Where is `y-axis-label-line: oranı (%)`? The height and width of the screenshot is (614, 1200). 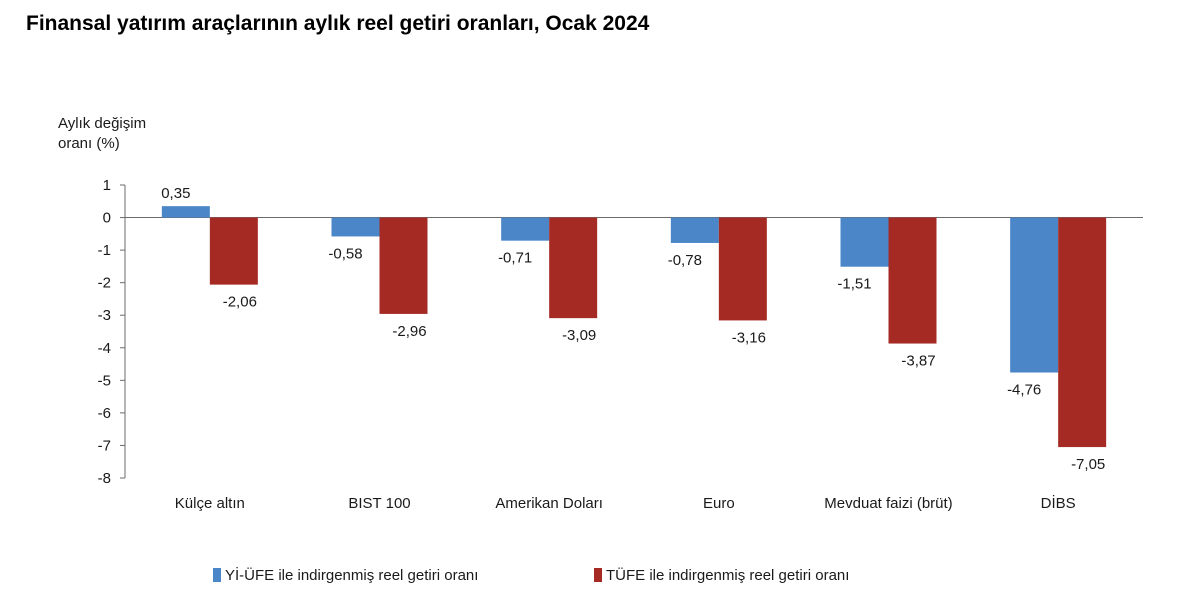 y-axis-label-line: oranı (%) is located at coordinates (89, 143).